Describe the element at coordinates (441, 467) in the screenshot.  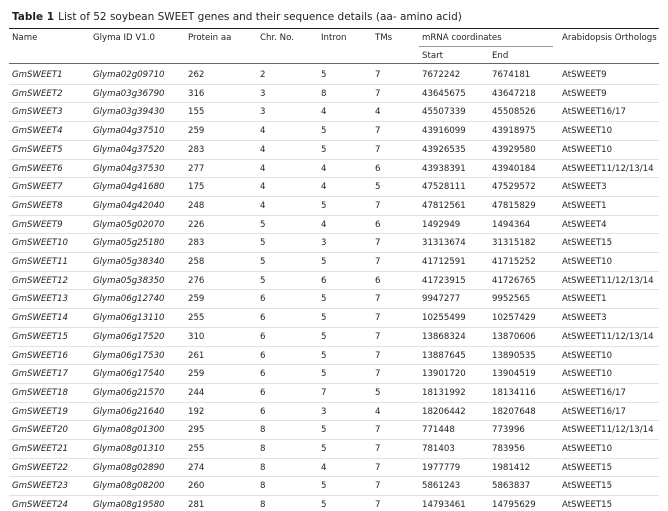
I see `table-cell: 1977779` at that location.